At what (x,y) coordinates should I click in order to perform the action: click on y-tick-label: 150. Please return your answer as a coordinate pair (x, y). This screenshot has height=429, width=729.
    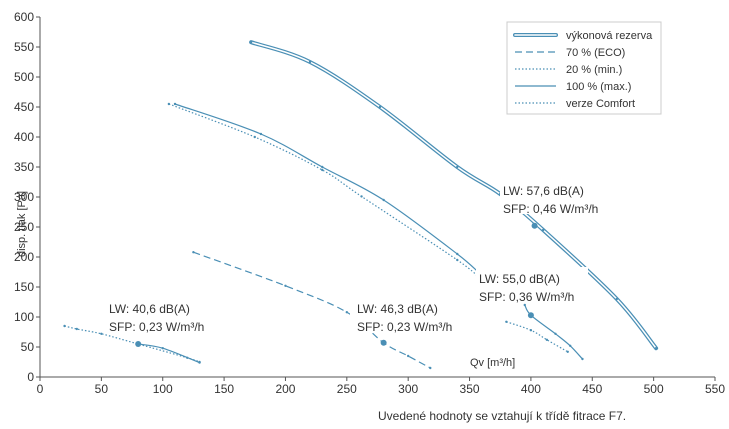
    Looking at the image, I should click on (24, 287).